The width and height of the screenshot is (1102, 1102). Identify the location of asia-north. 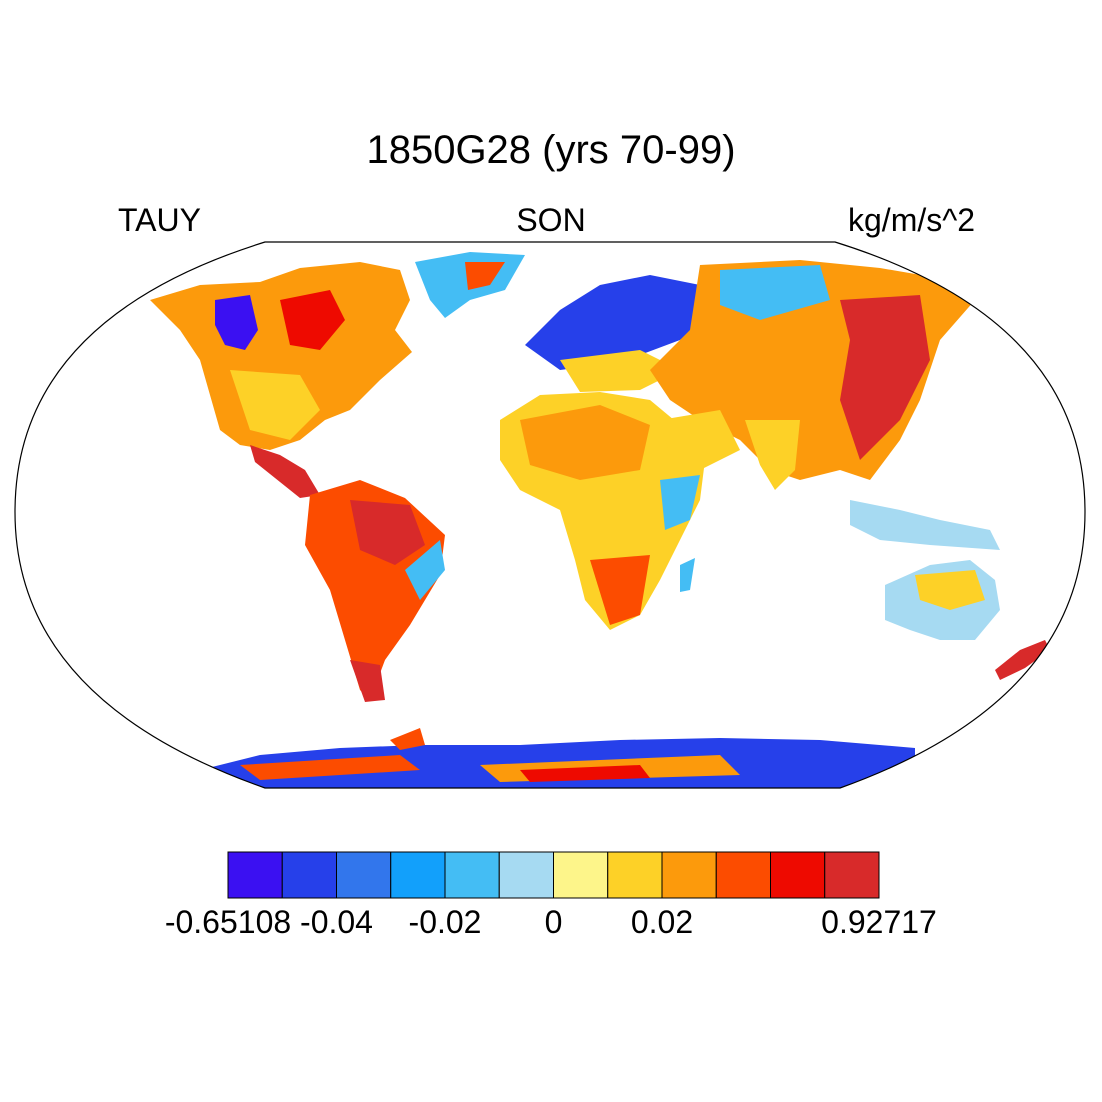
(775, 292).